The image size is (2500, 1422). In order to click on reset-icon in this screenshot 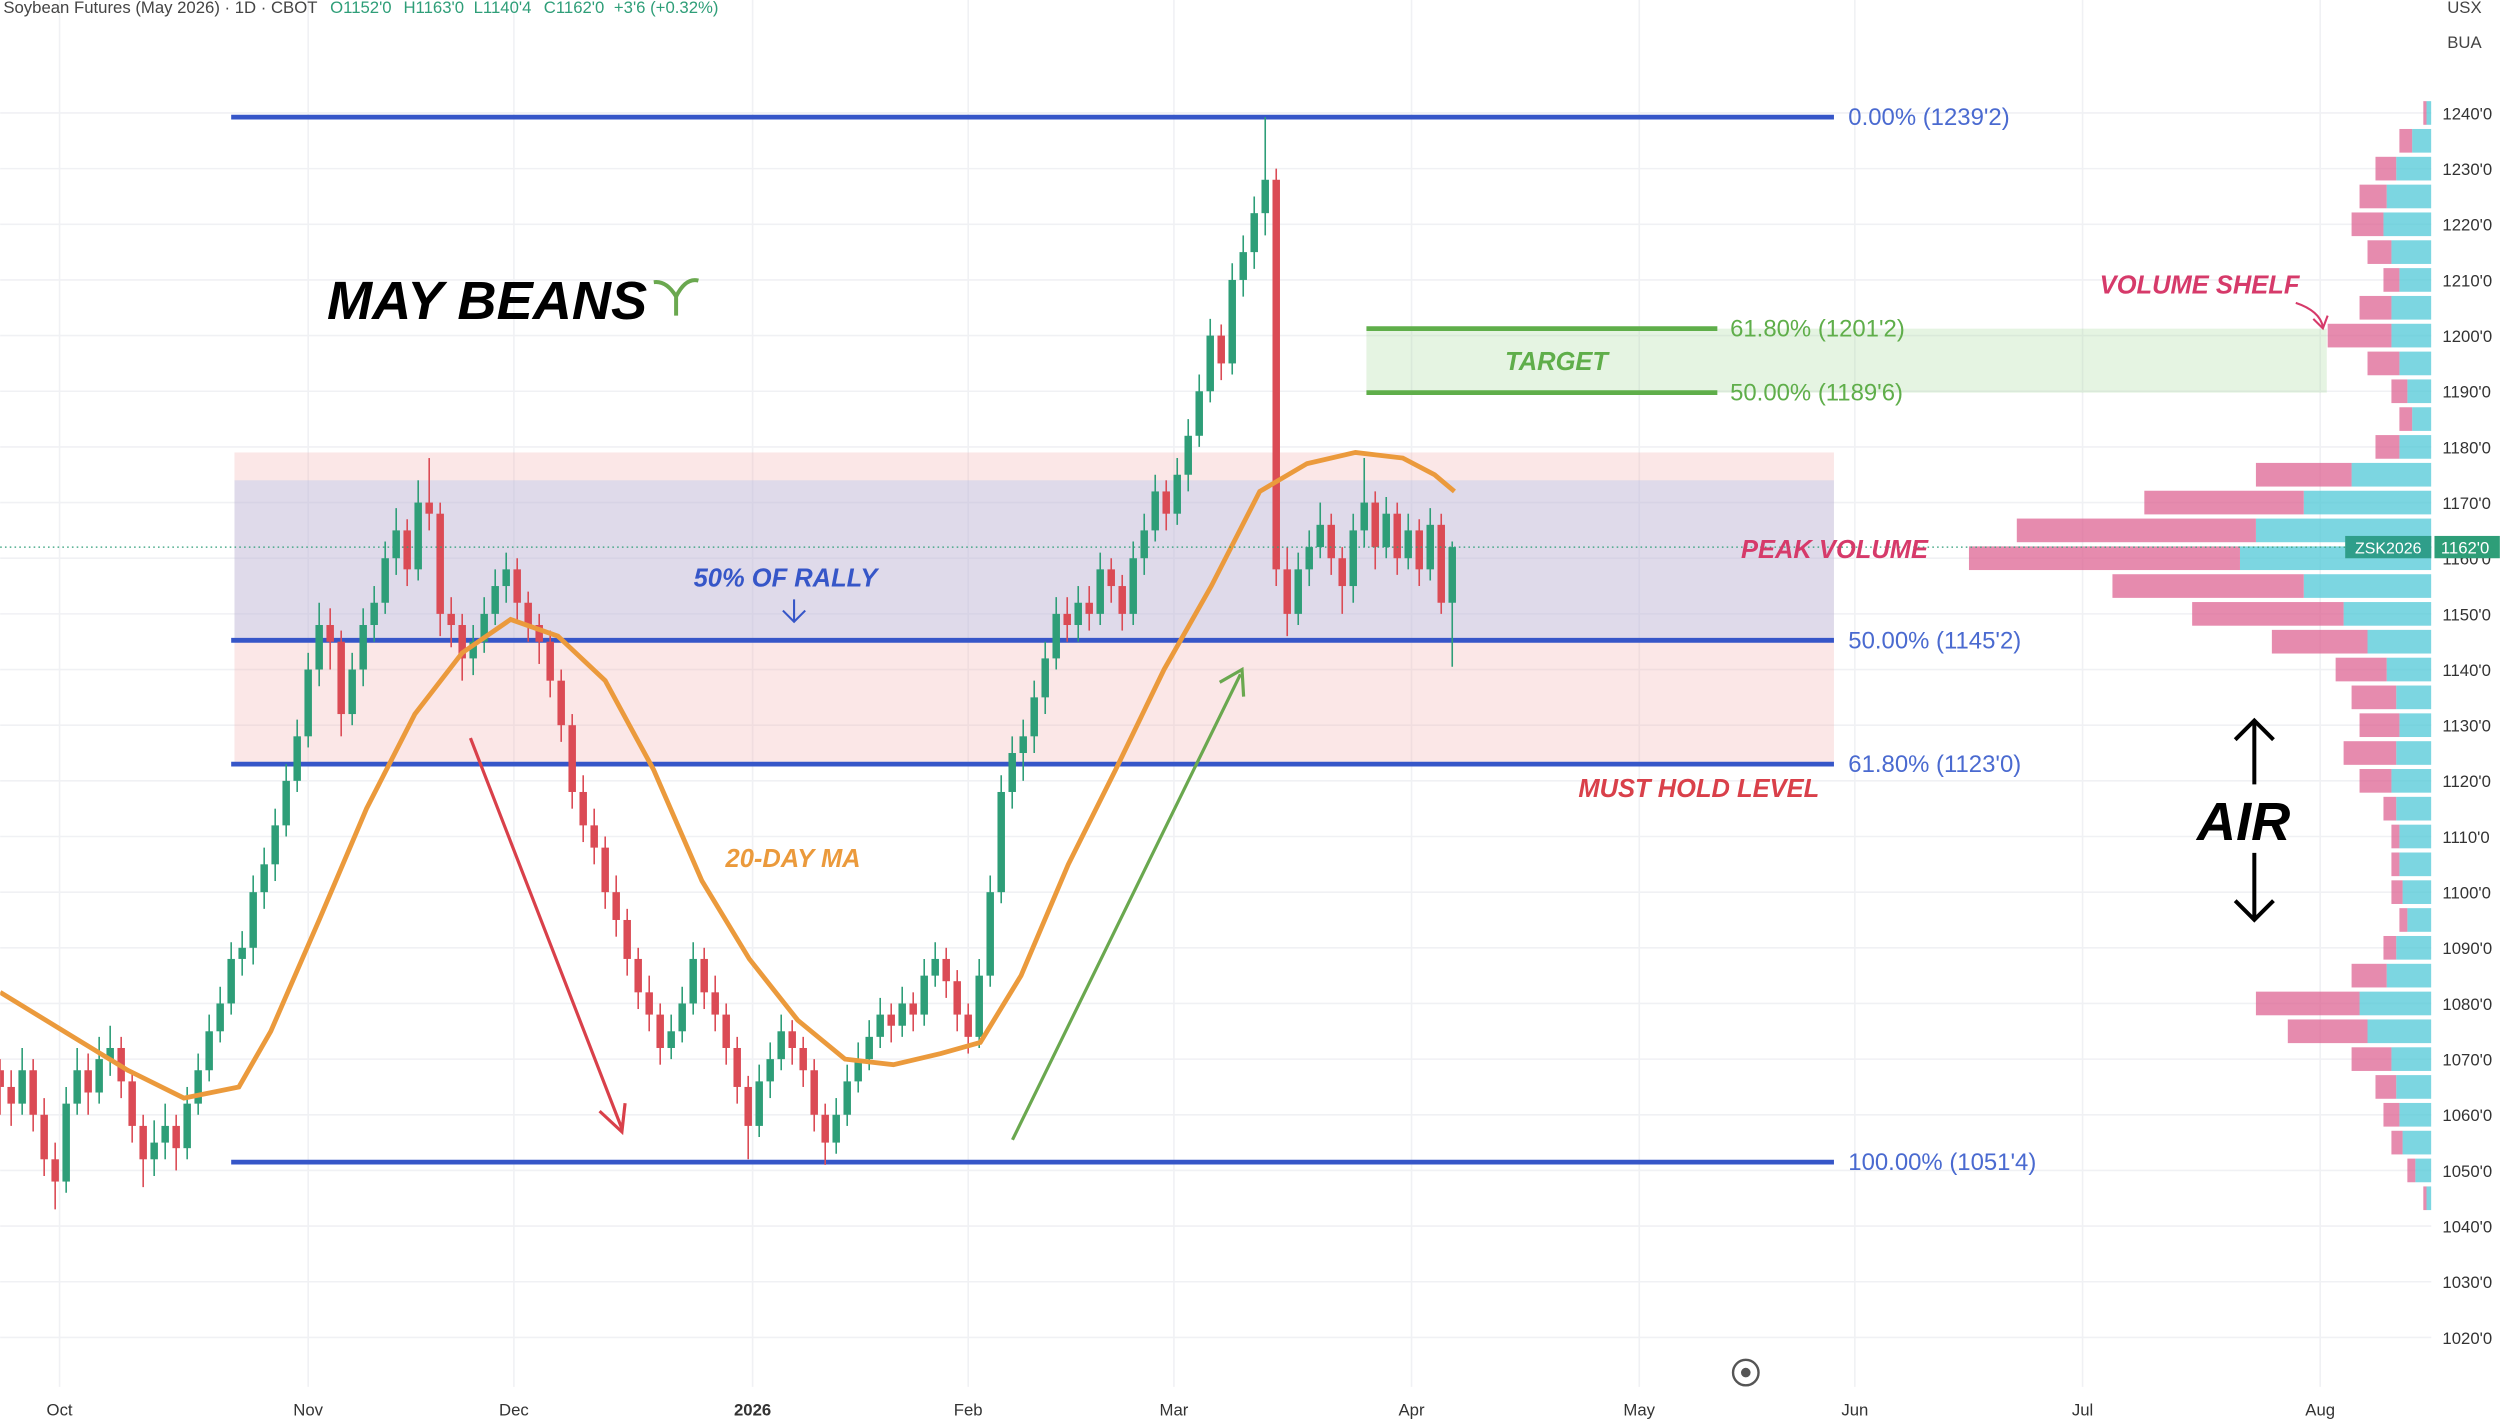, I will do `click(1745, 1372)`.